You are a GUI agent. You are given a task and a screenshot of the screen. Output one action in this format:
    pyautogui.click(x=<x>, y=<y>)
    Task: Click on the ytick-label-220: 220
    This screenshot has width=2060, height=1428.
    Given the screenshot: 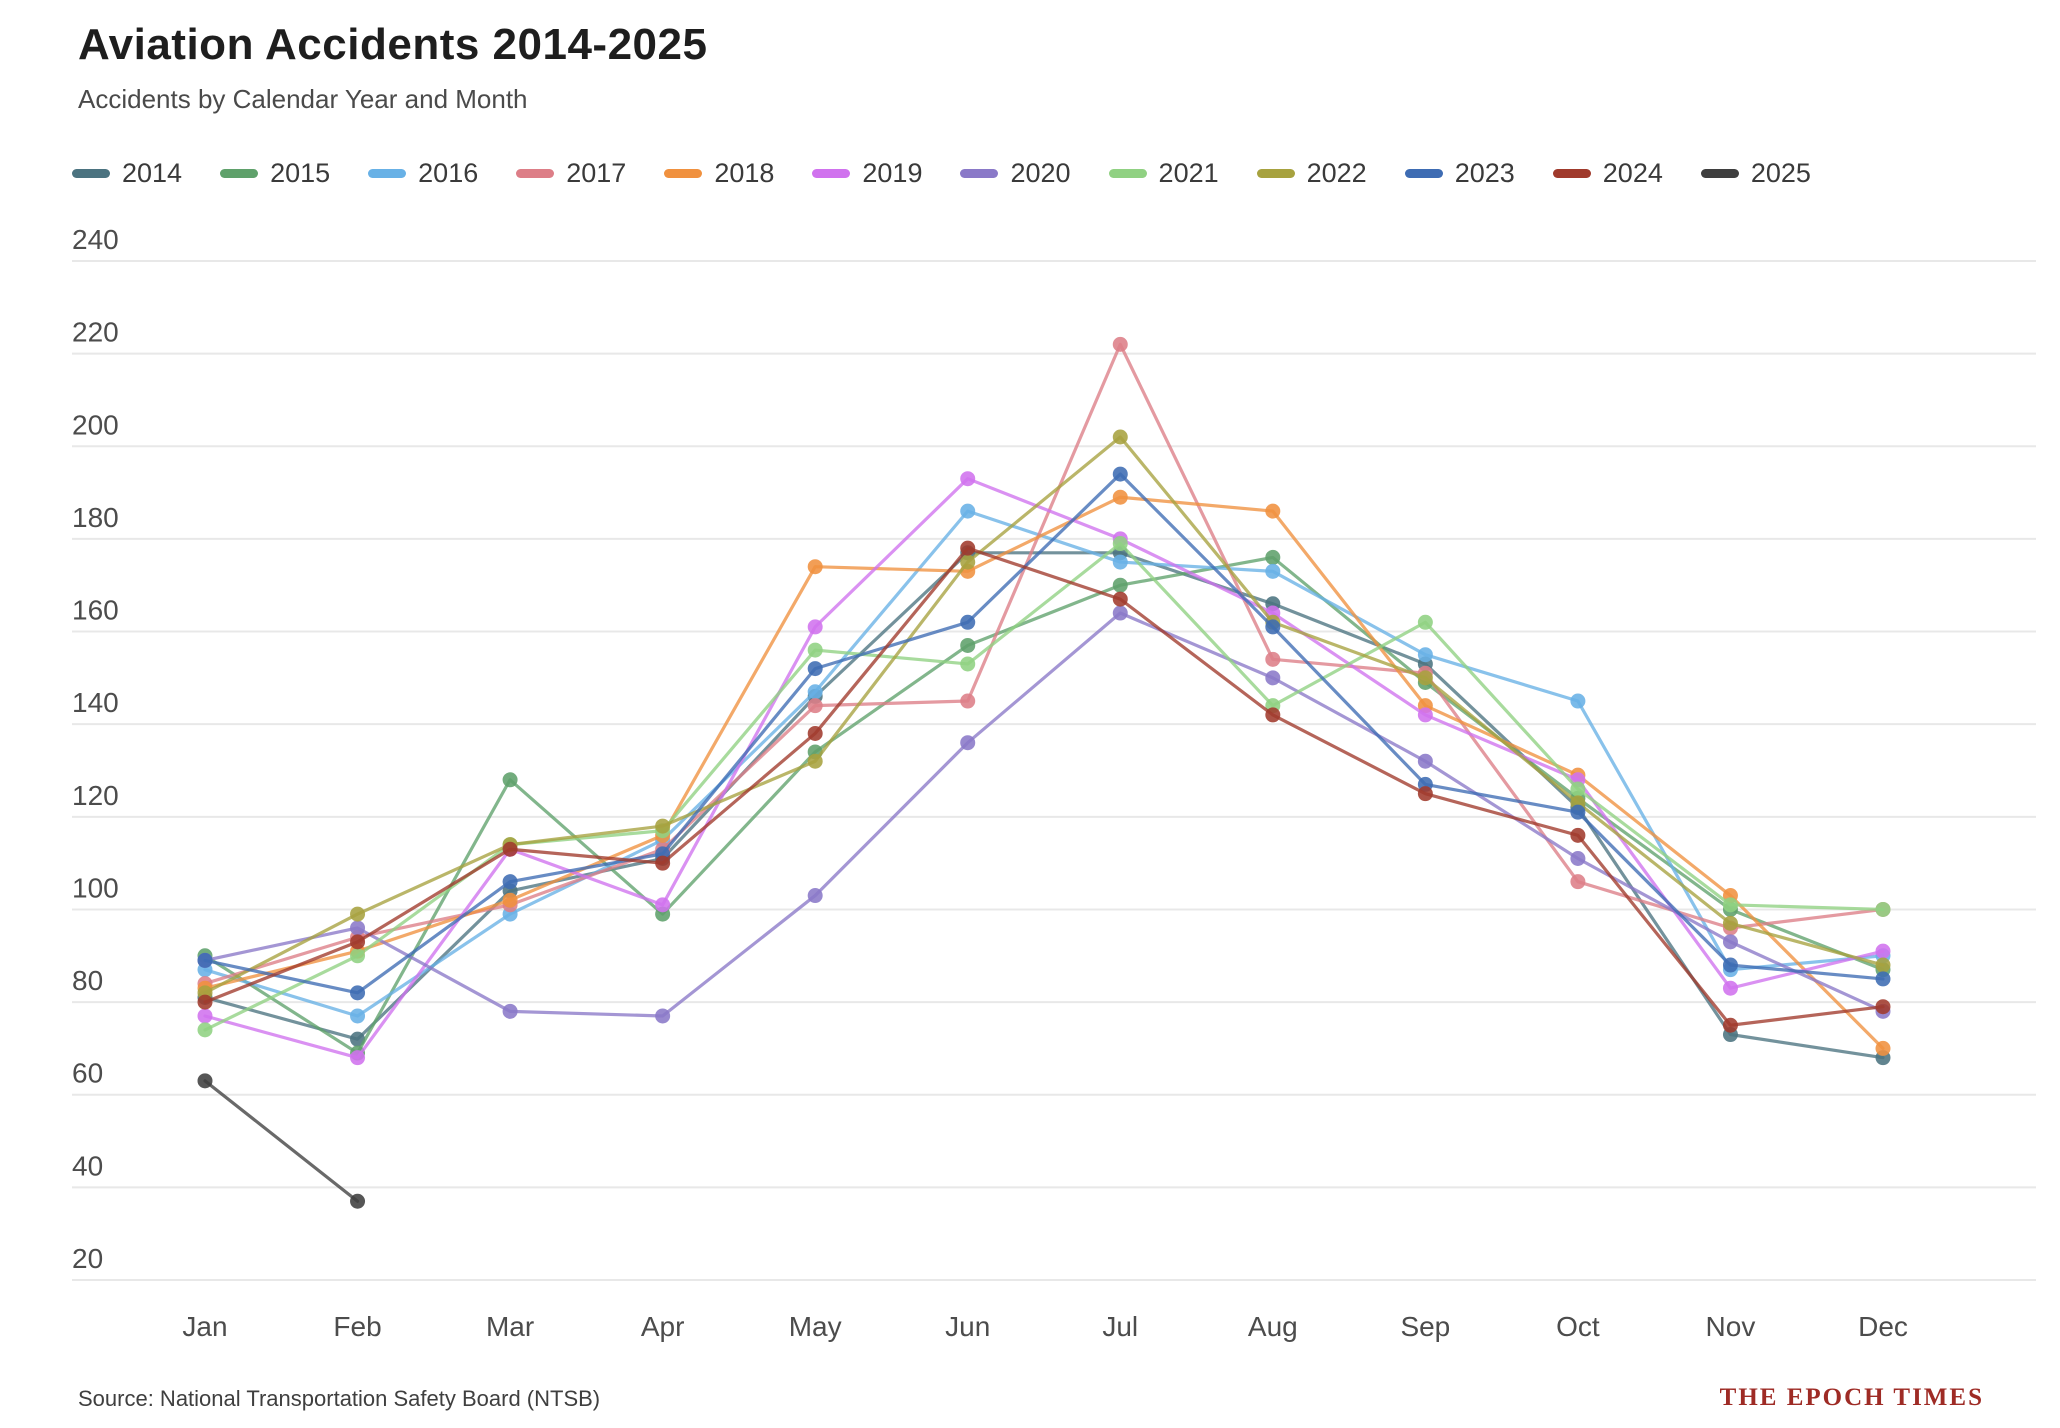 What is the action you would take?
    pyautogui.click(x=95, y=332)
    